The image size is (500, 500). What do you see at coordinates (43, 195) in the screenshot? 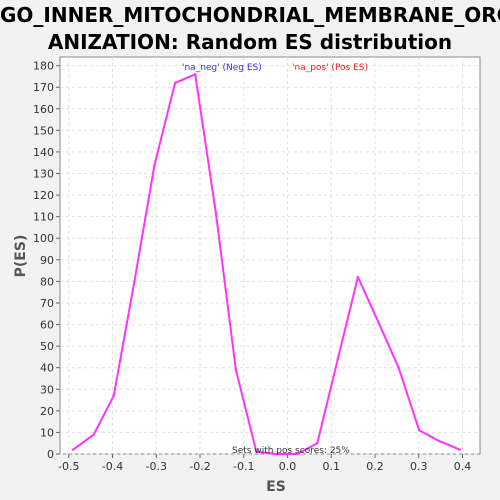
I see `y-tick-label: 120` at bounding box center [43, 195].